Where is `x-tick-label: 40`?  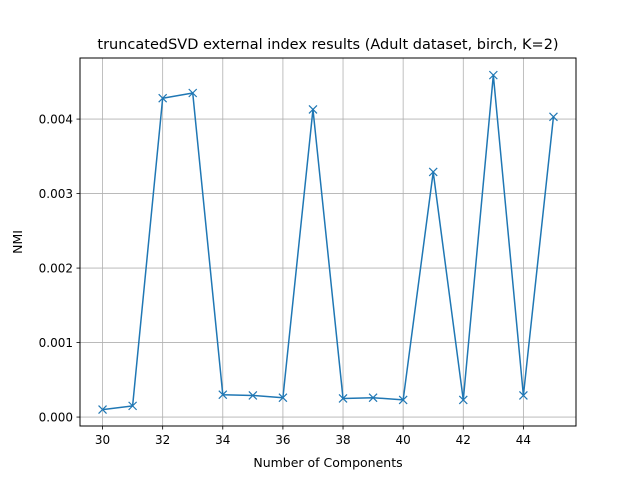 x-tick-label: 40 is located at coordinates (403, 440).